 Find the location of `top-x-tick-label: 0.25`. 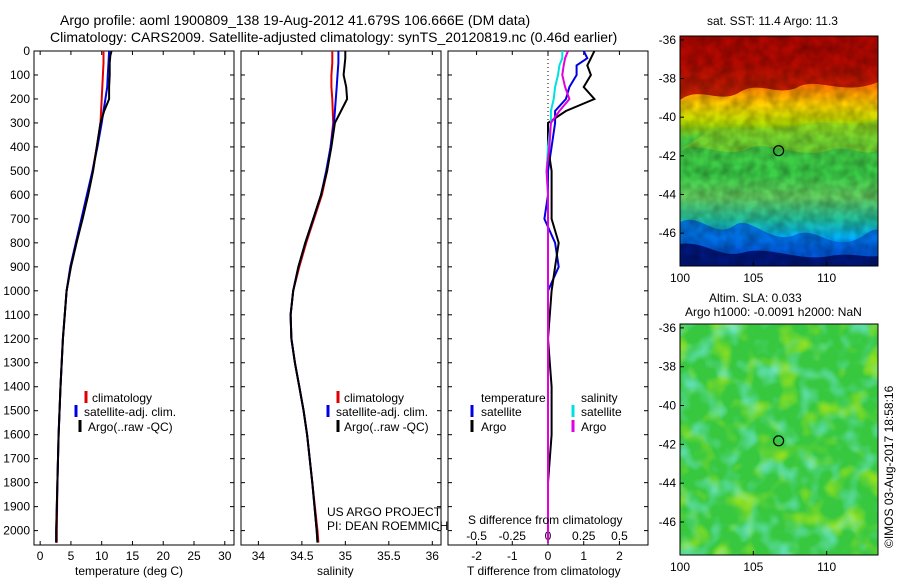

top-x-tick-label: 0.25 is located at coordinates (584, 536).